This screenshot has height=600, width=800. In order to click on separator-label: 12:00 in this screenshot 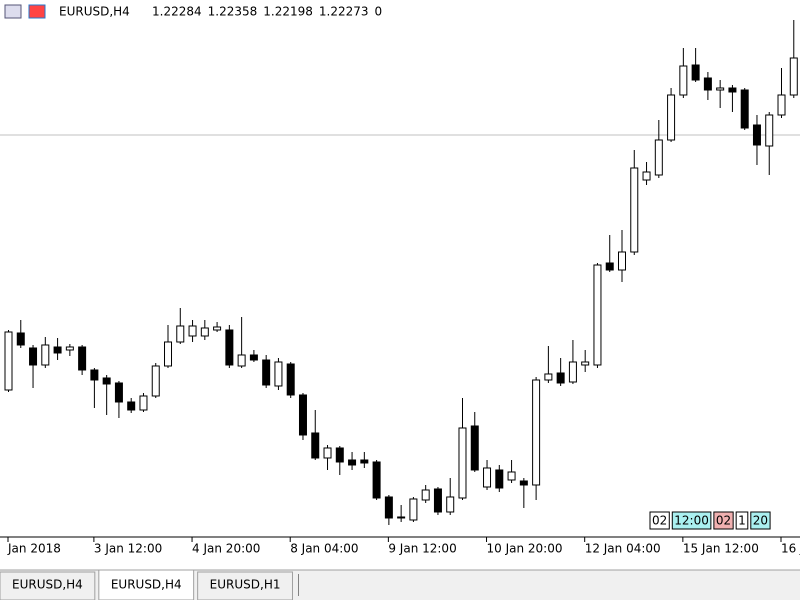, I will do `click(691, 520)`.